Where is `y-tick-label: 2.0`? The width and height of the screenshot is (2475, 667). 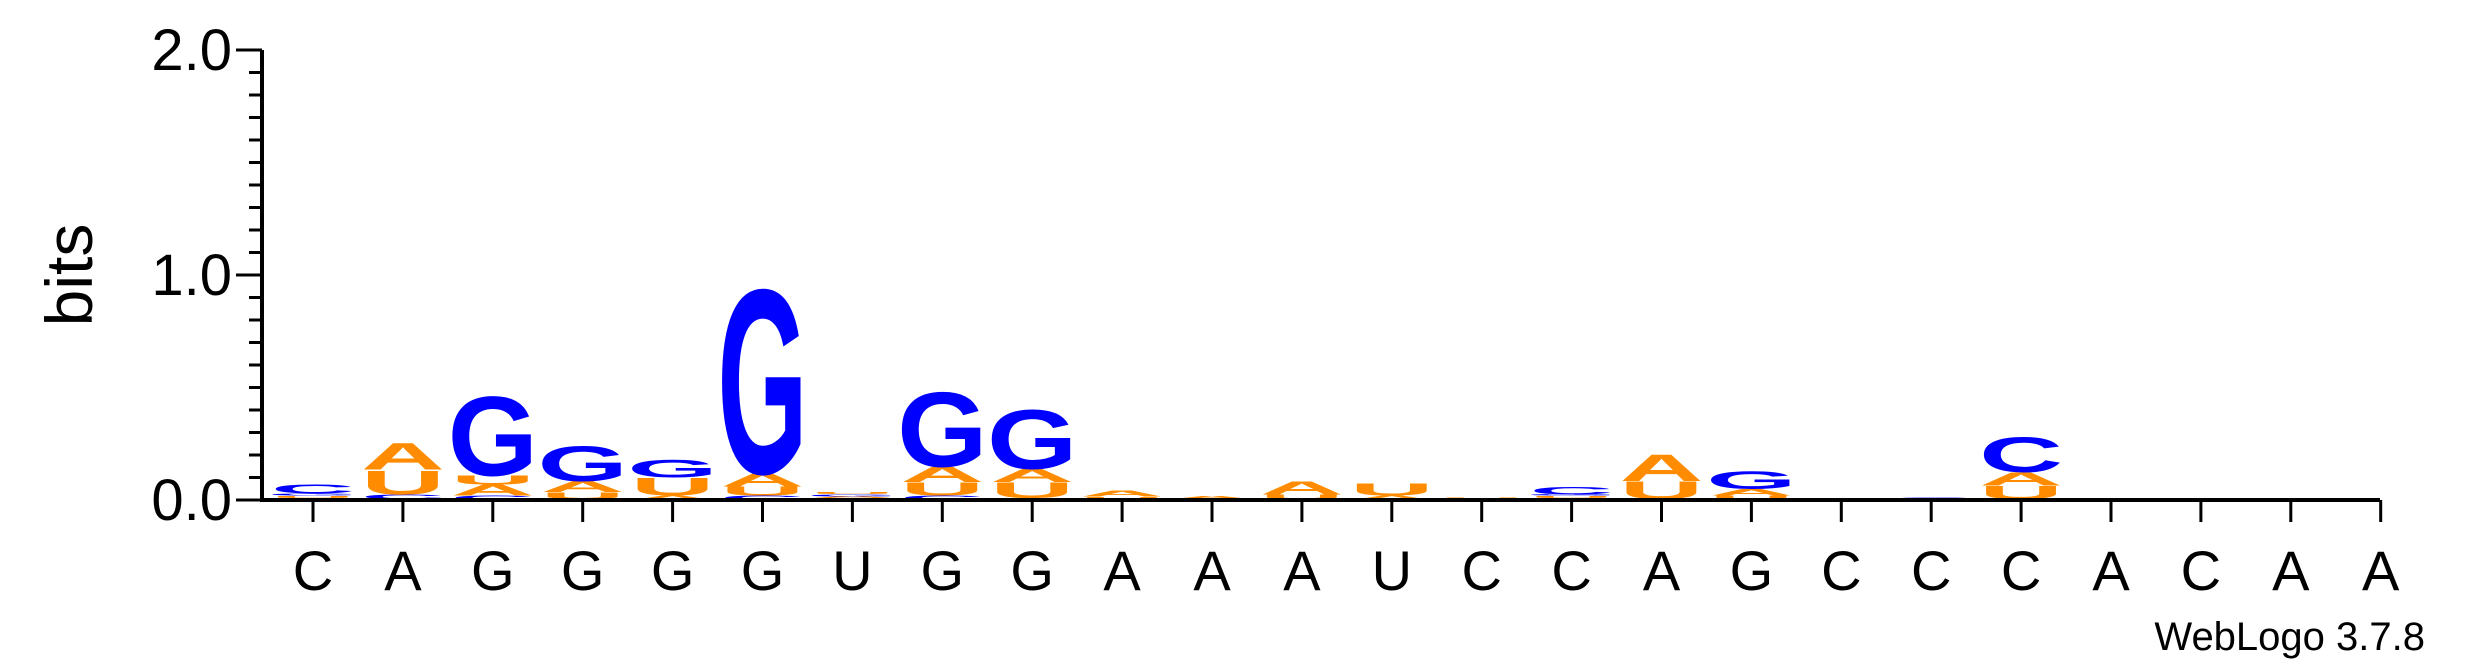 y-tick-label: 2.0 is located at coordinates (191, 50).